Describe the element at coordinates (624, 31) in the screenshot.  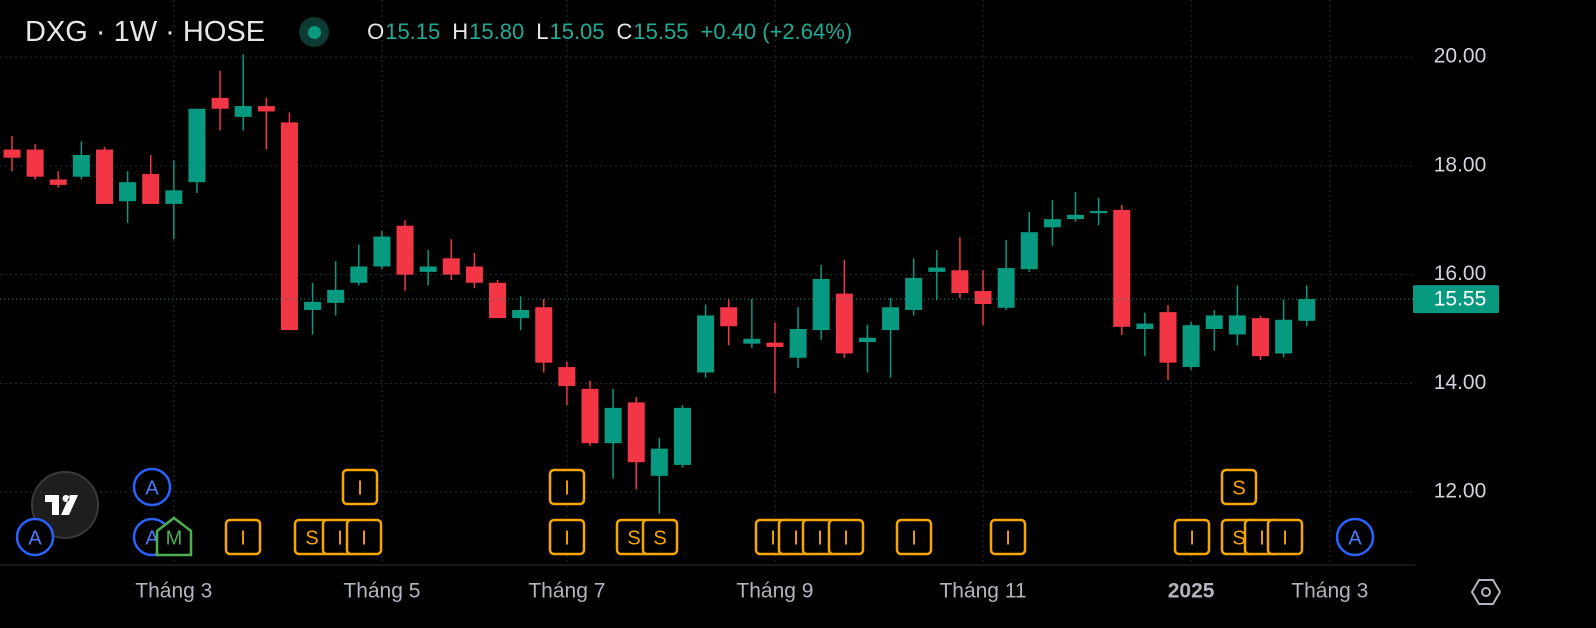
I see `ohlc-key: C` at that location.